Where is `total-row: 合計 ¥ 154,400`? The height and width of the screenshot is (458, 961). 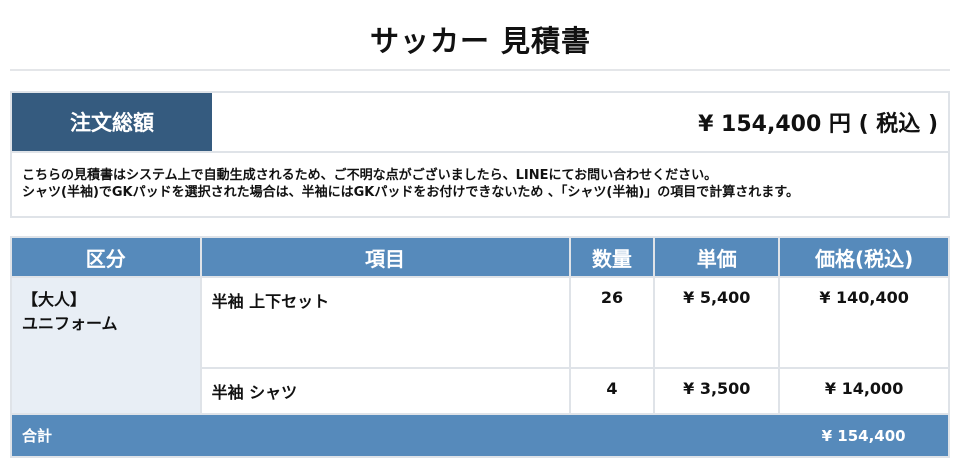 total-row: 合計 ¥ 154,400 is located at coordinates (479, 435).